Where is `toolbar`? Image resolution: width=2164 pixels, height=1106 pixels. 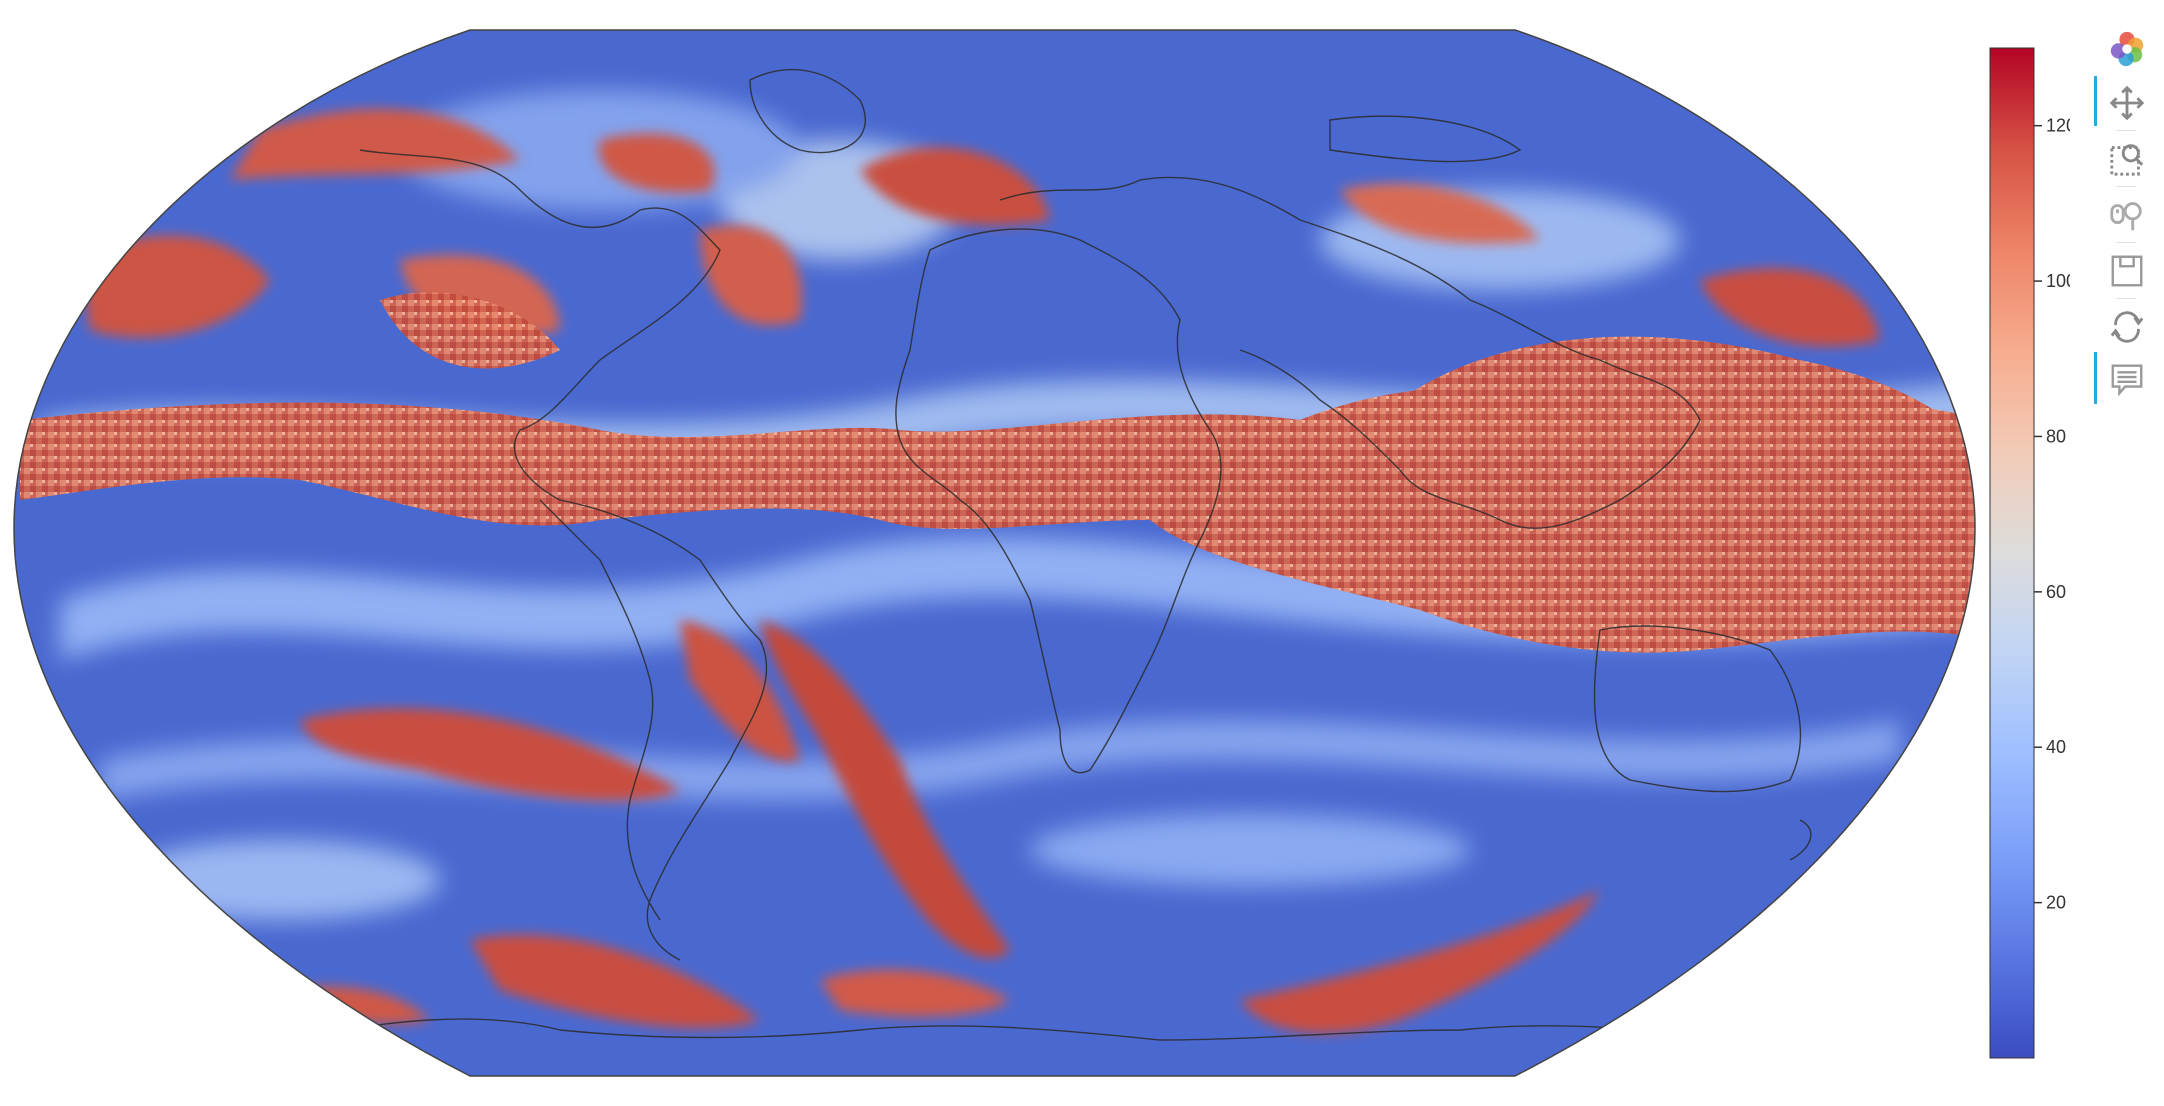
toolbar is located at coordinates (2129, 216).